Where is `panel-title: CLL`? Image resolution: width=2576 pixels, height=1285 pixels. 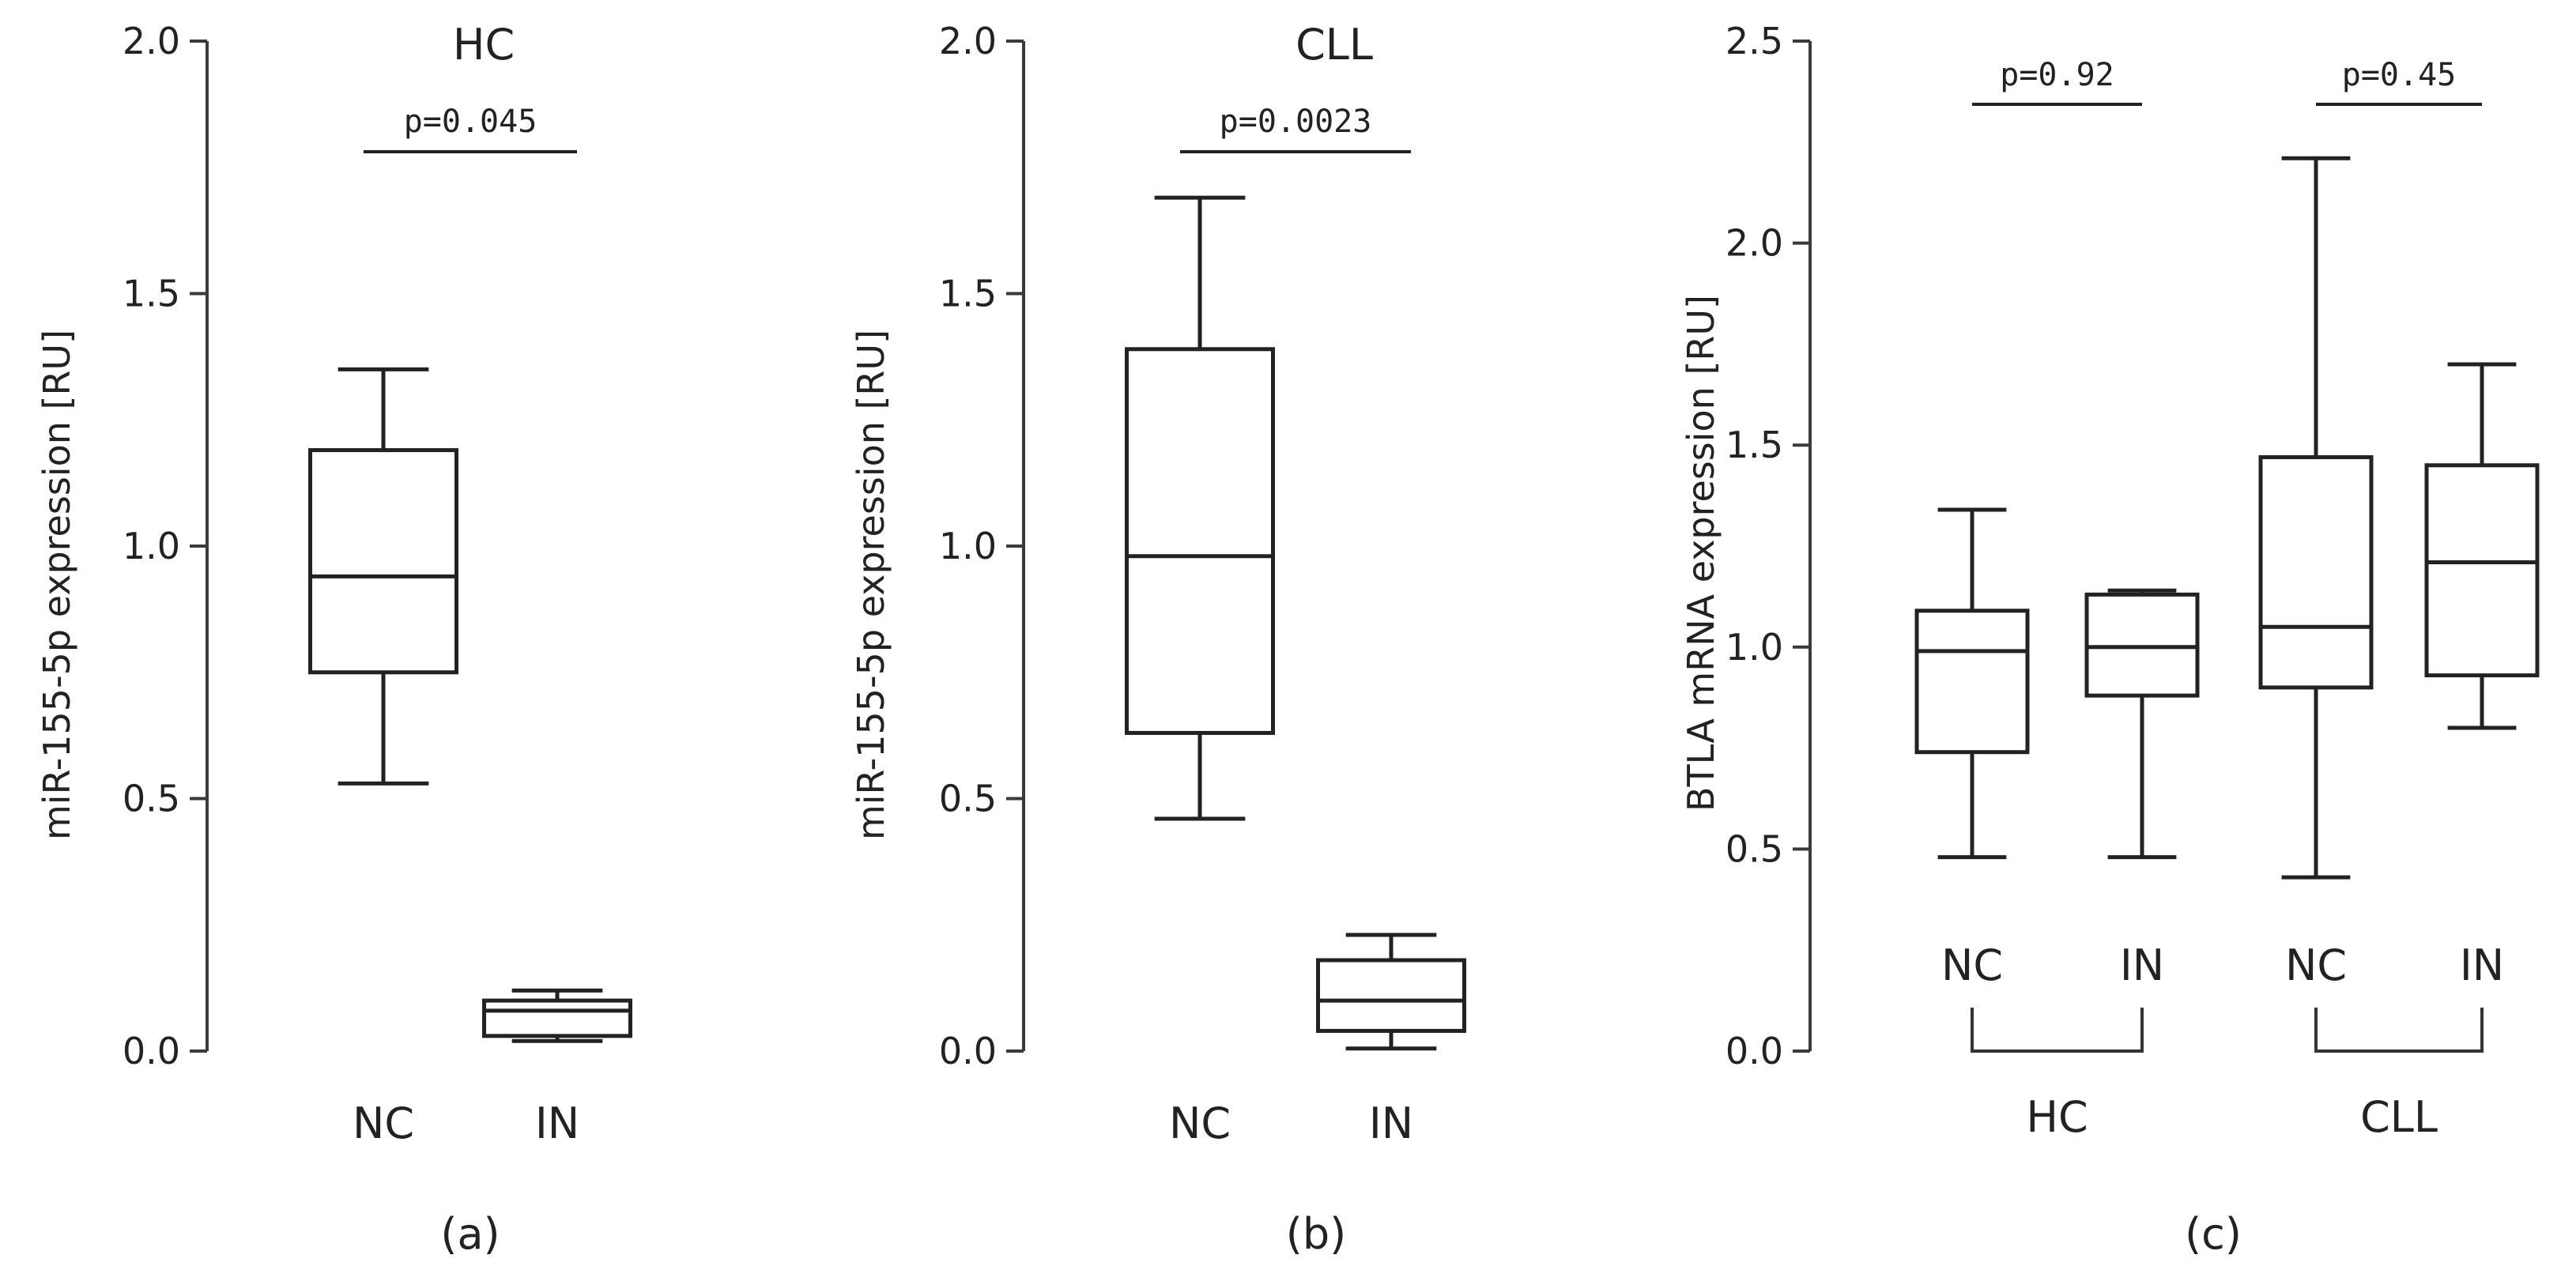 panel-title: CLL is located at coordinates (1334, 45).